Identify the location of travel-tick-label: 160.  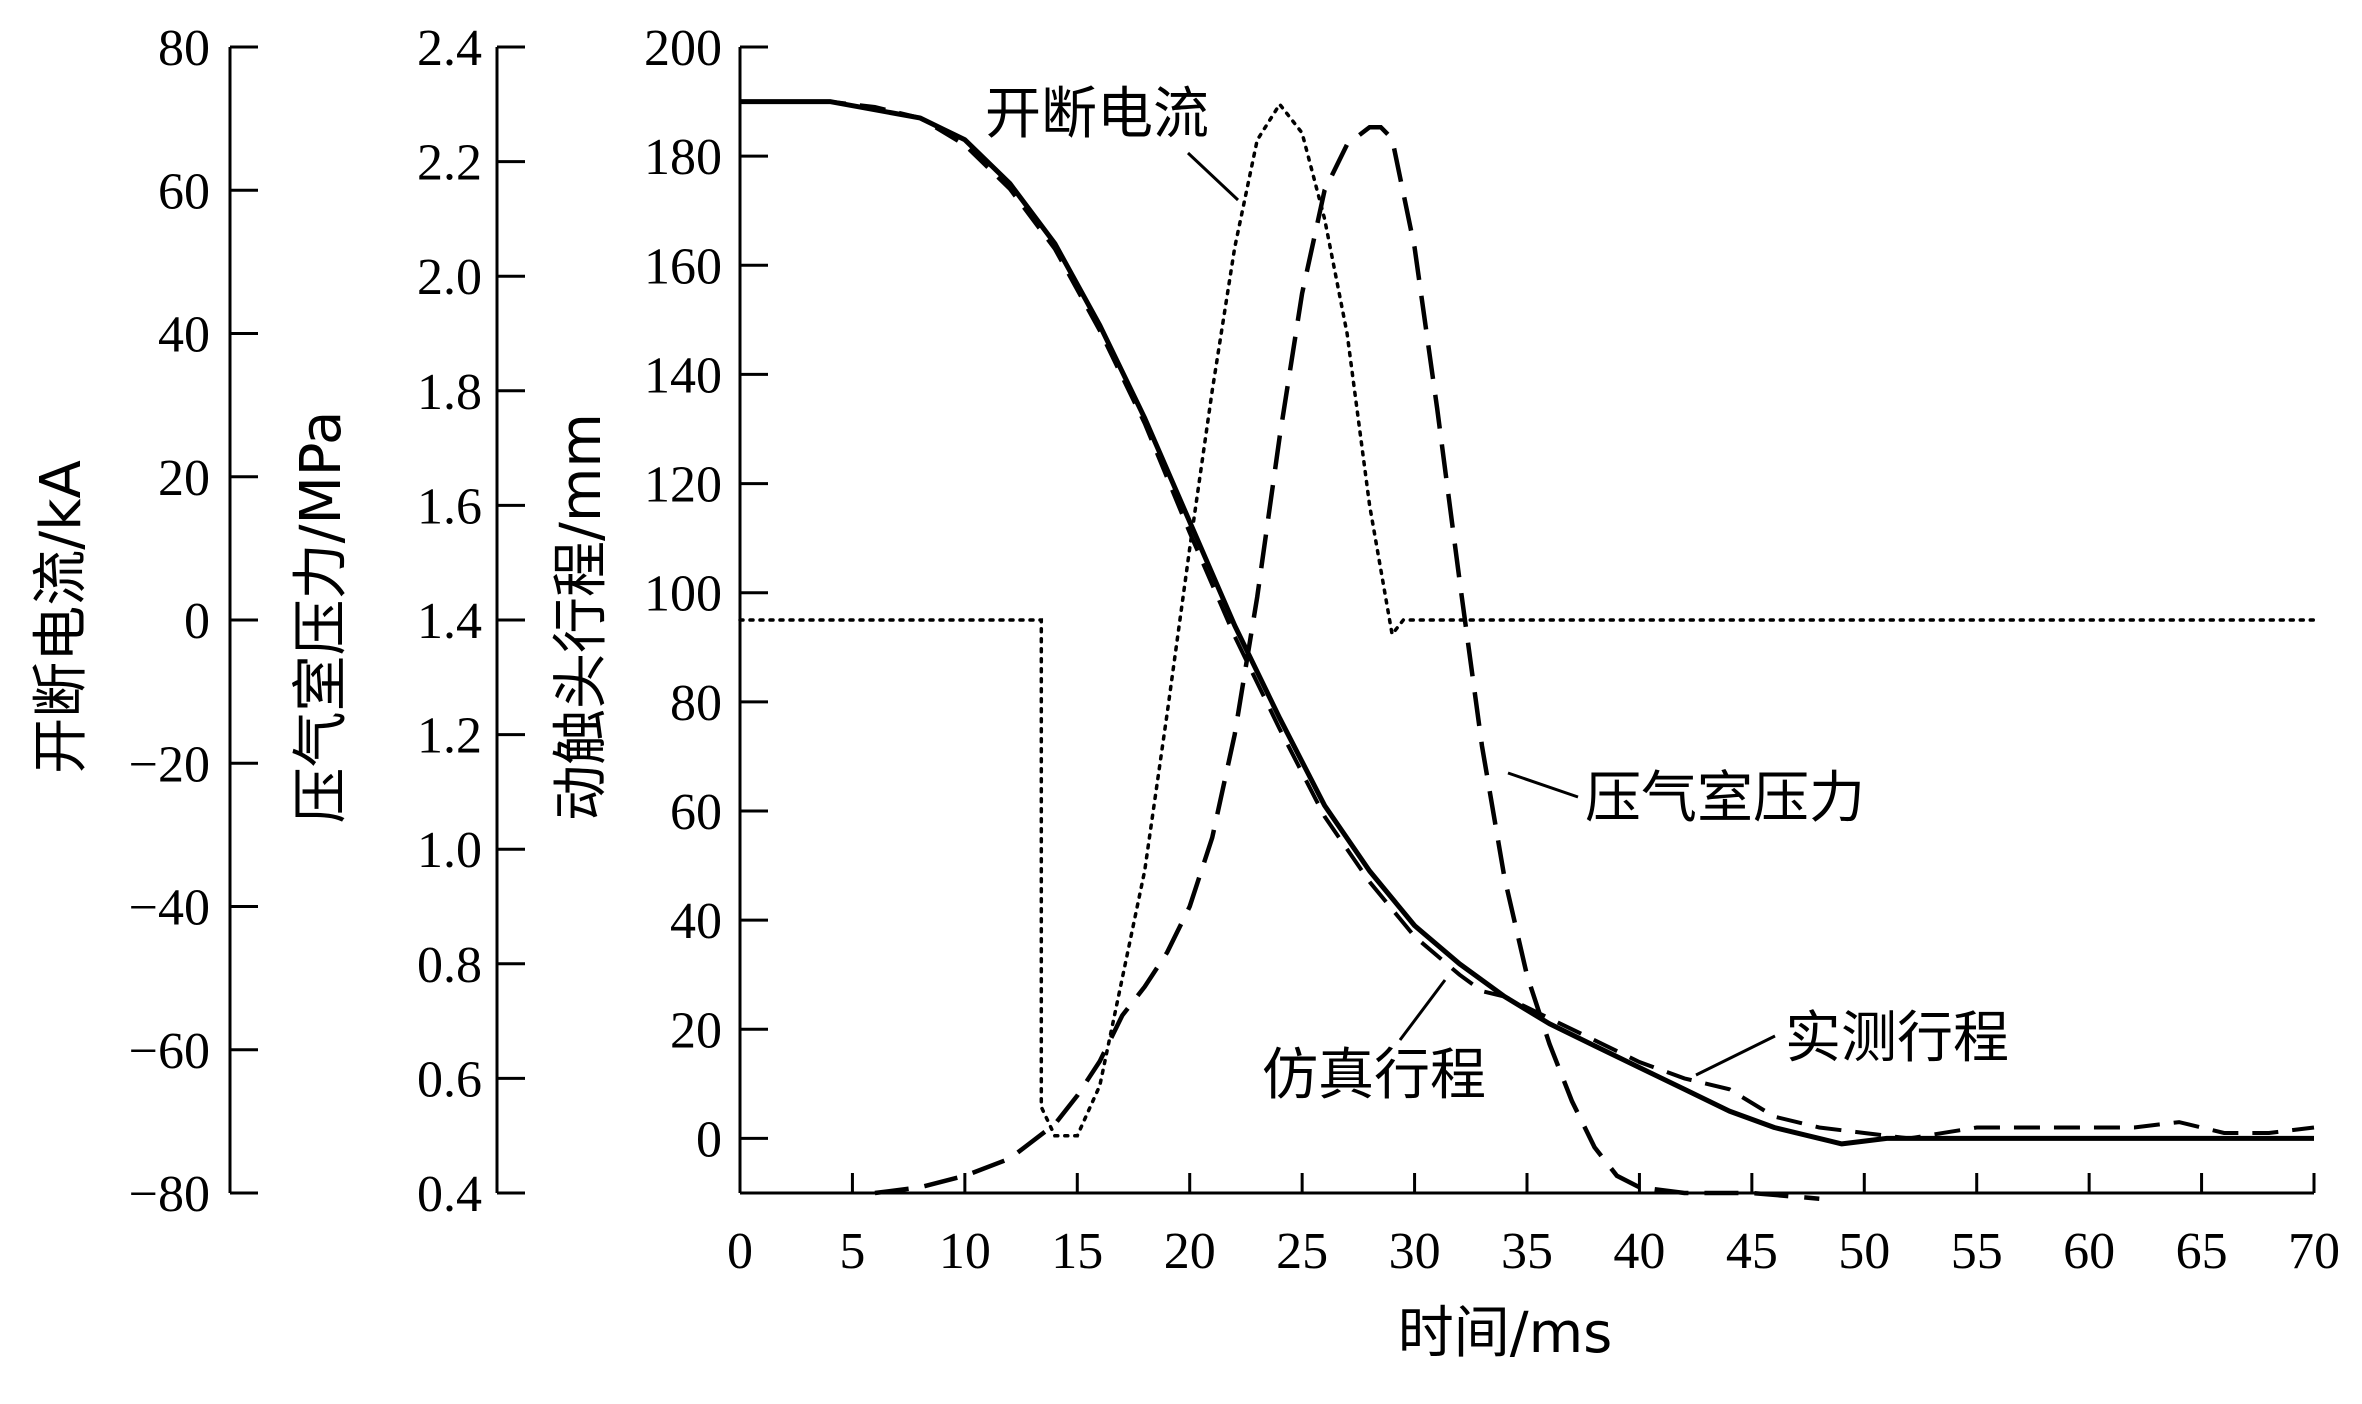
(683, 266).